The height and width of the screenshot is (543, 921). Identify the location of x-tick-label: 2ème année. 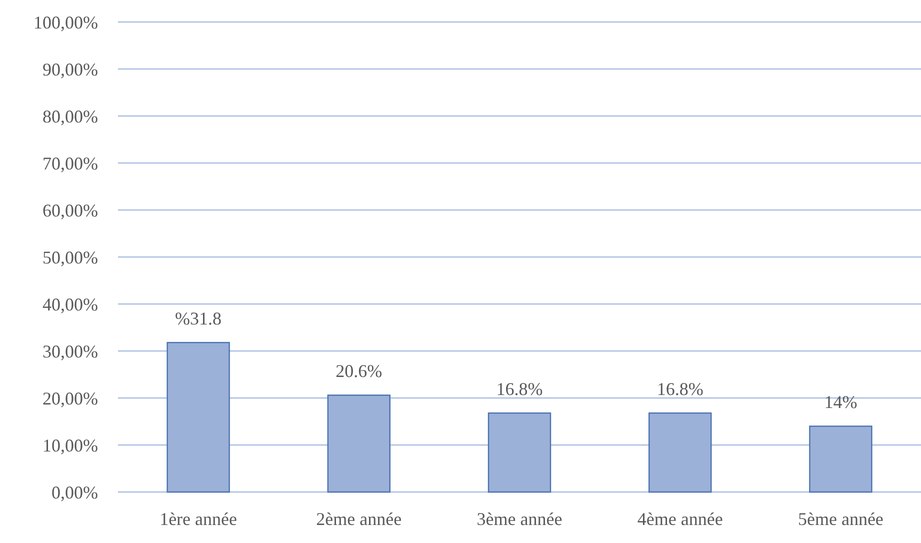
(359, 519).